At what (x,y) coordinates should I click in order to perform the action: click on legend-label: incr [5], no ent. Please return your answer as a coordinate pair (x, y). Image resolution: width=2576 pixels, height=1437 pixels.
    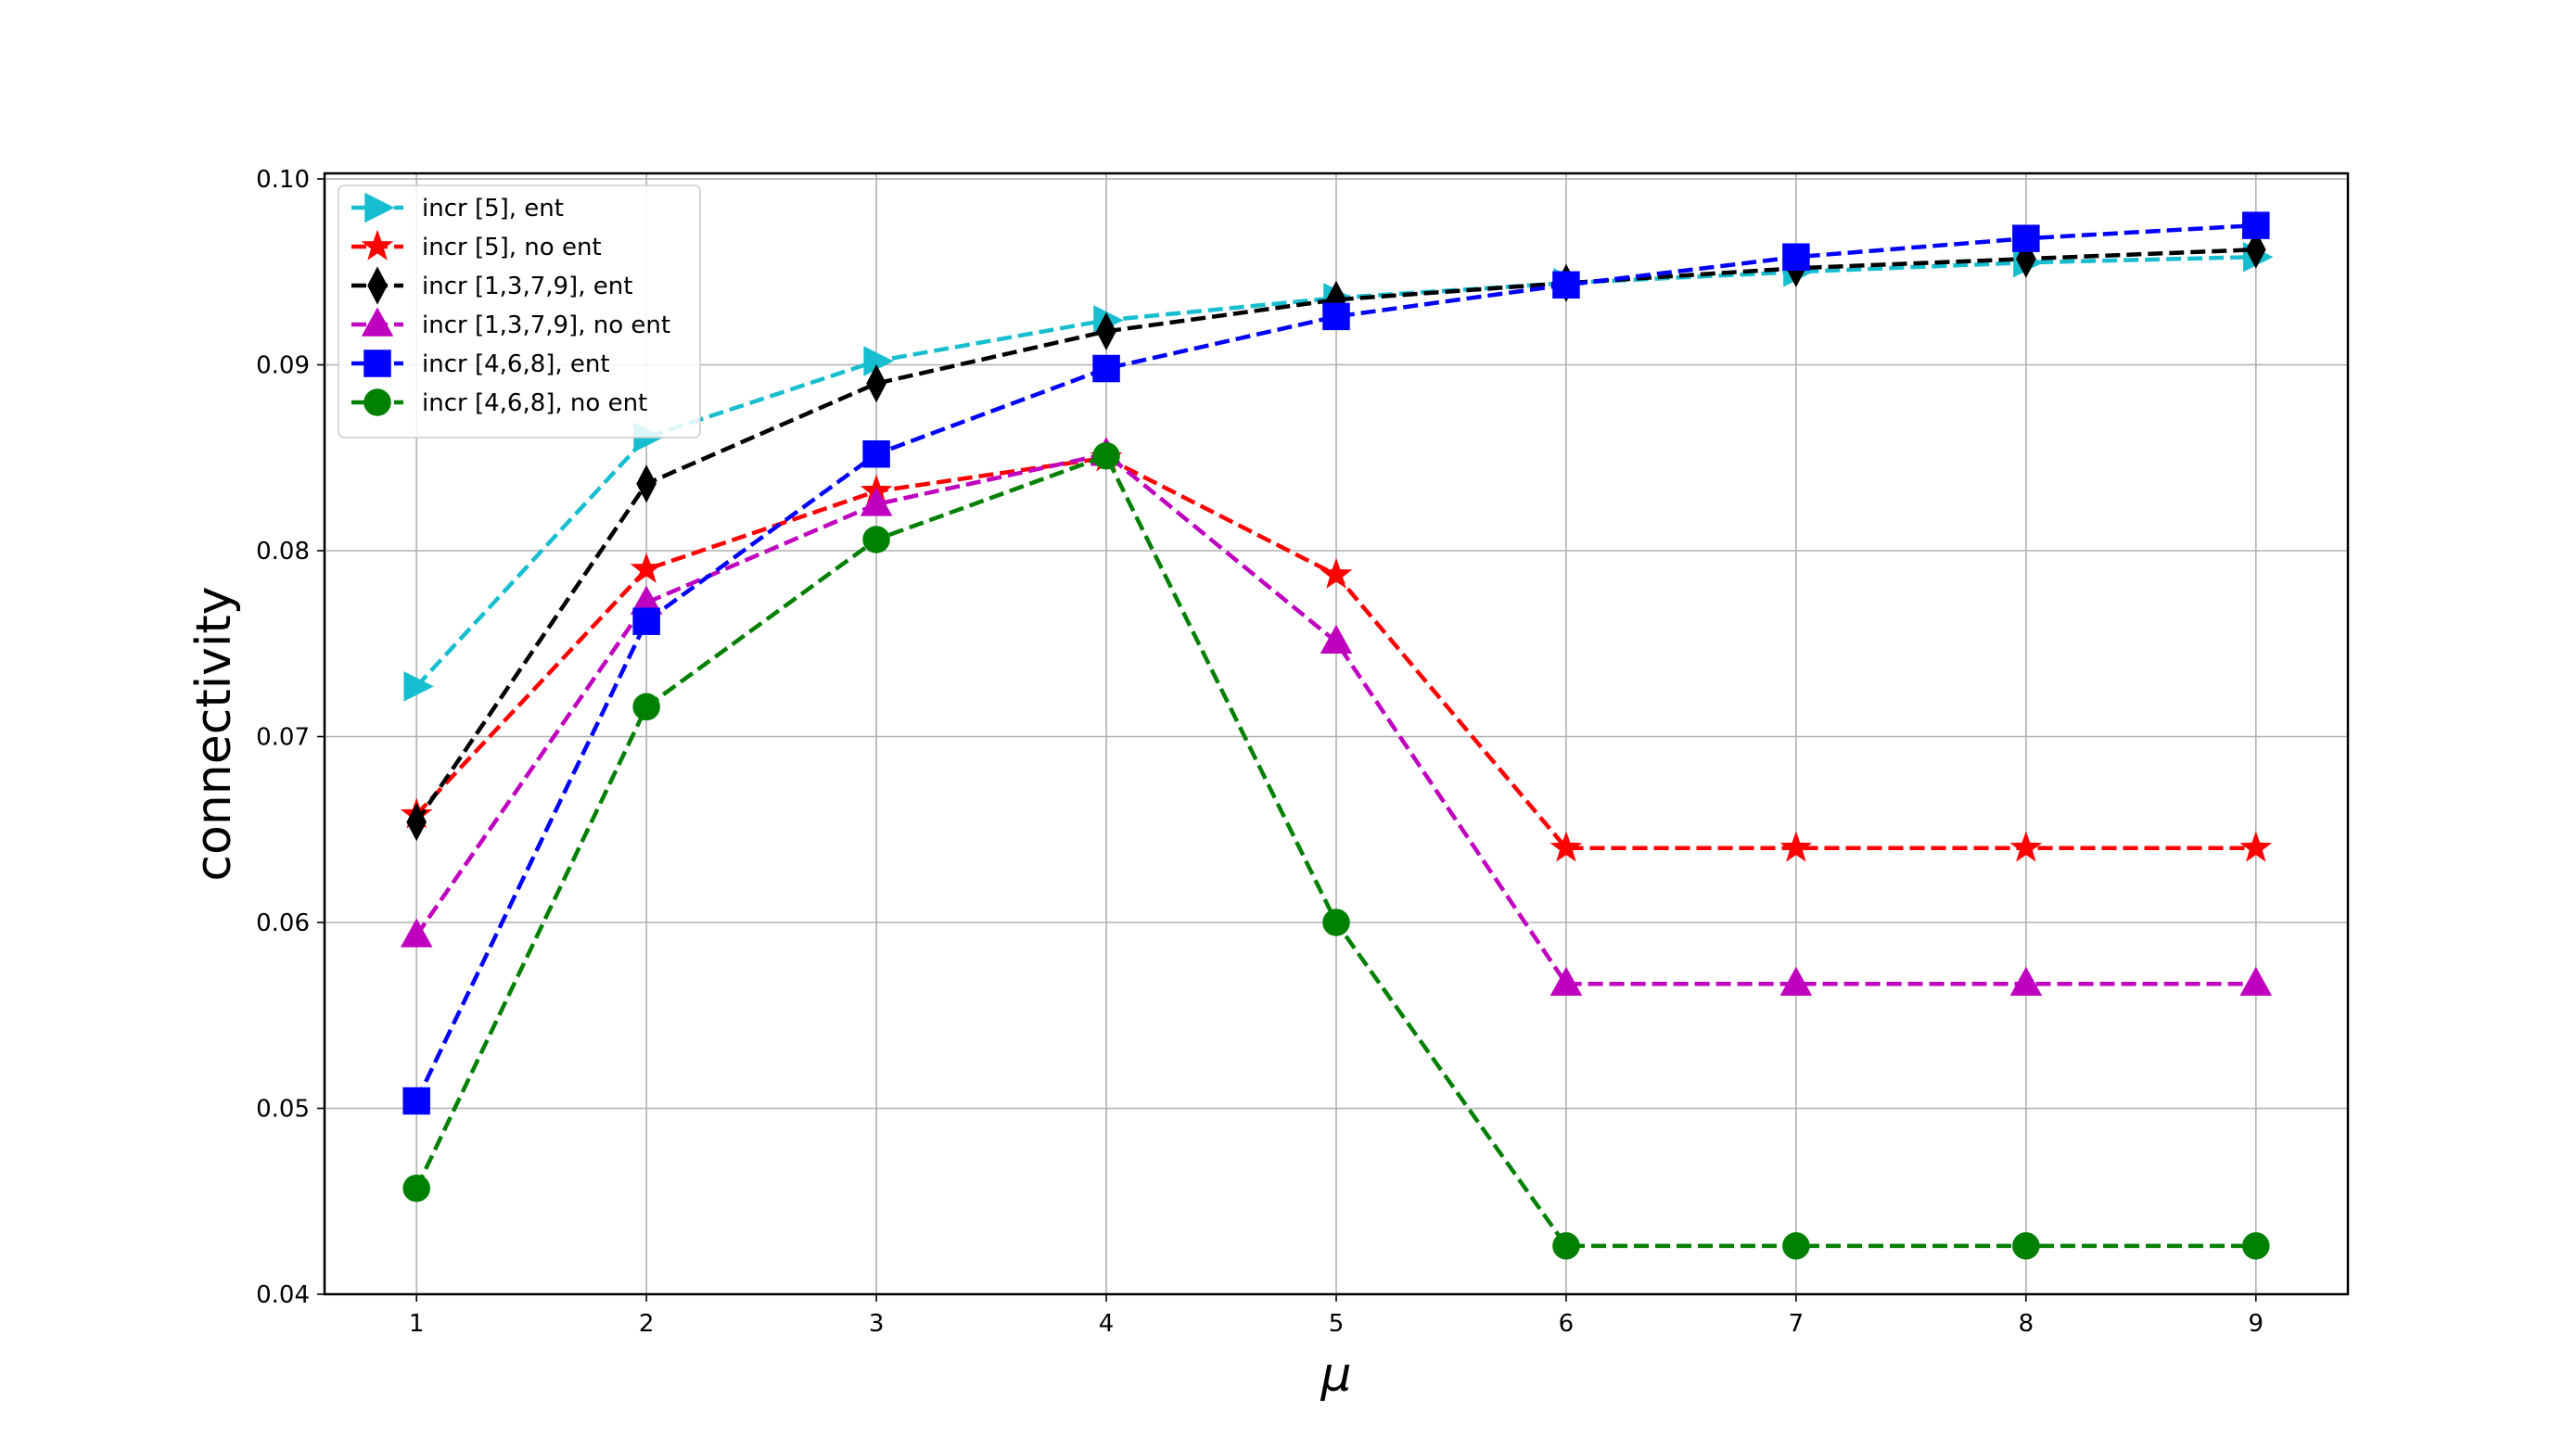
    Looking at the image, I should click on (512, 247).